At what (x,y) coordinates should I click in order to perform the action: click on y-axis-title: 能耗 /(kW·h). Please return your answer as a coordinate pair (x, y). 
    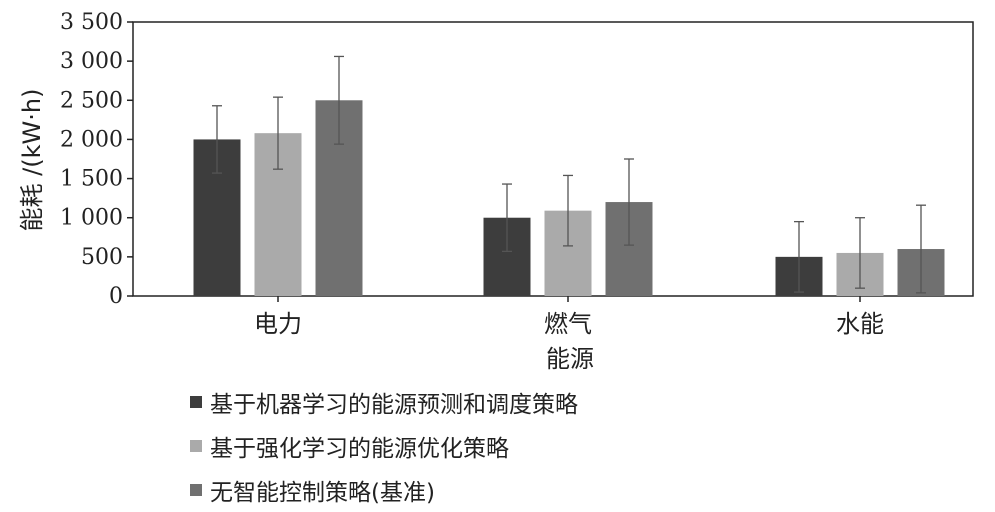
    Looking at the image, I should click on (32, 160).